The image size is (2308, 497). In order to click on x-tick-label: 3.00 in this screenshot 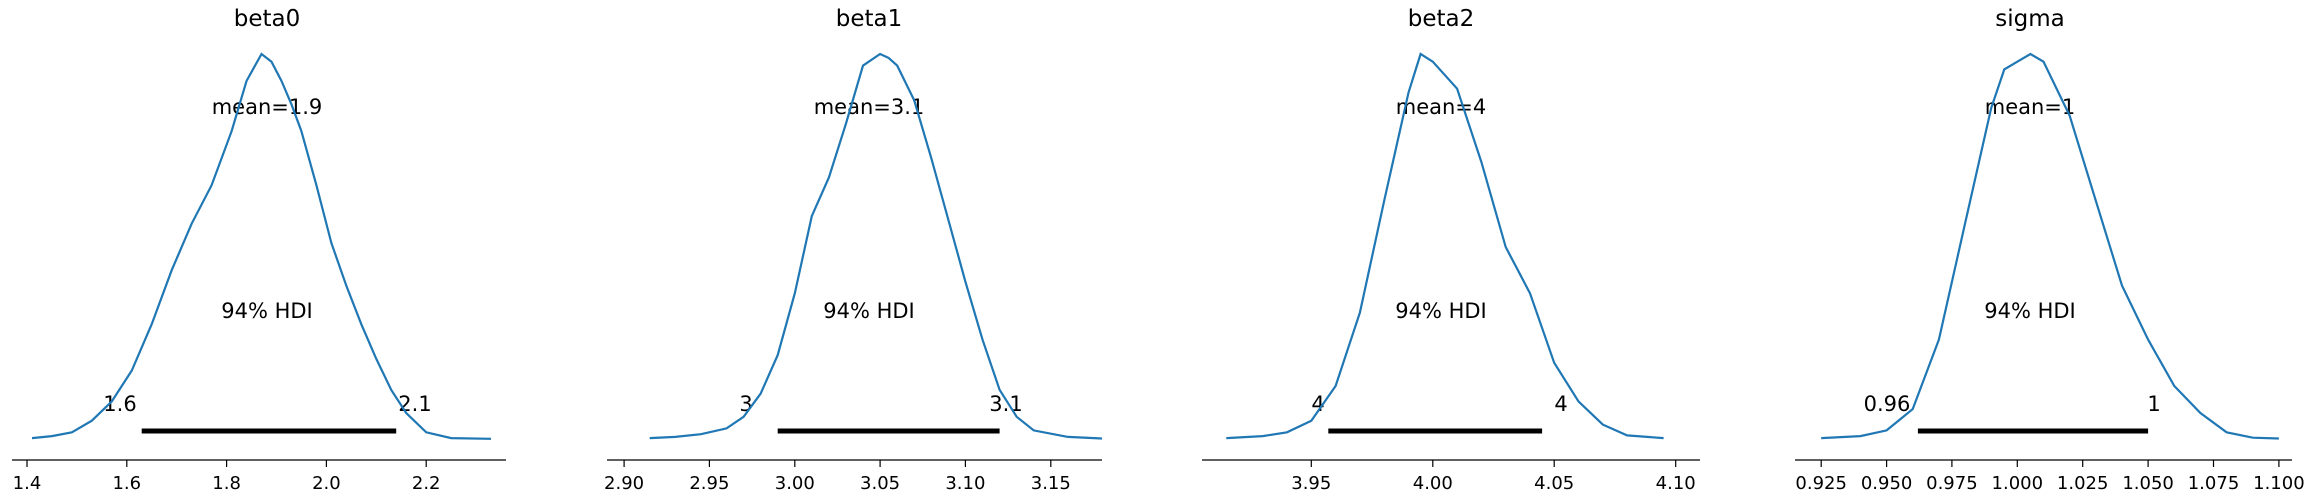, I will do `click(795, 483)`.